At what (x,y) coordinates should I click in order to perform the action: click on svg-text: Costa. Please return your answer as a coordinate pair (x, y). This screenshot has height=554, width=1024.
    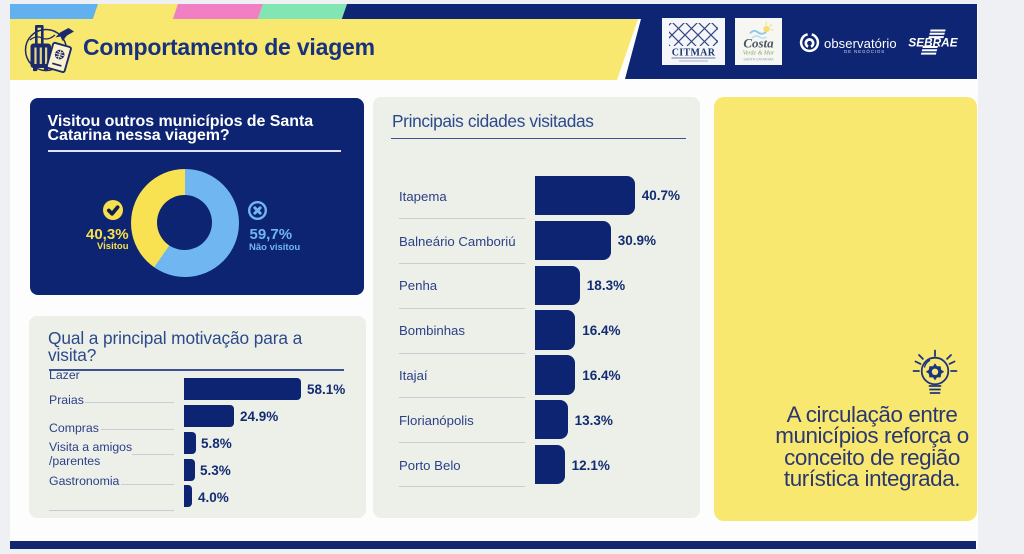
    Looking at the image, I should click on (758, 43).